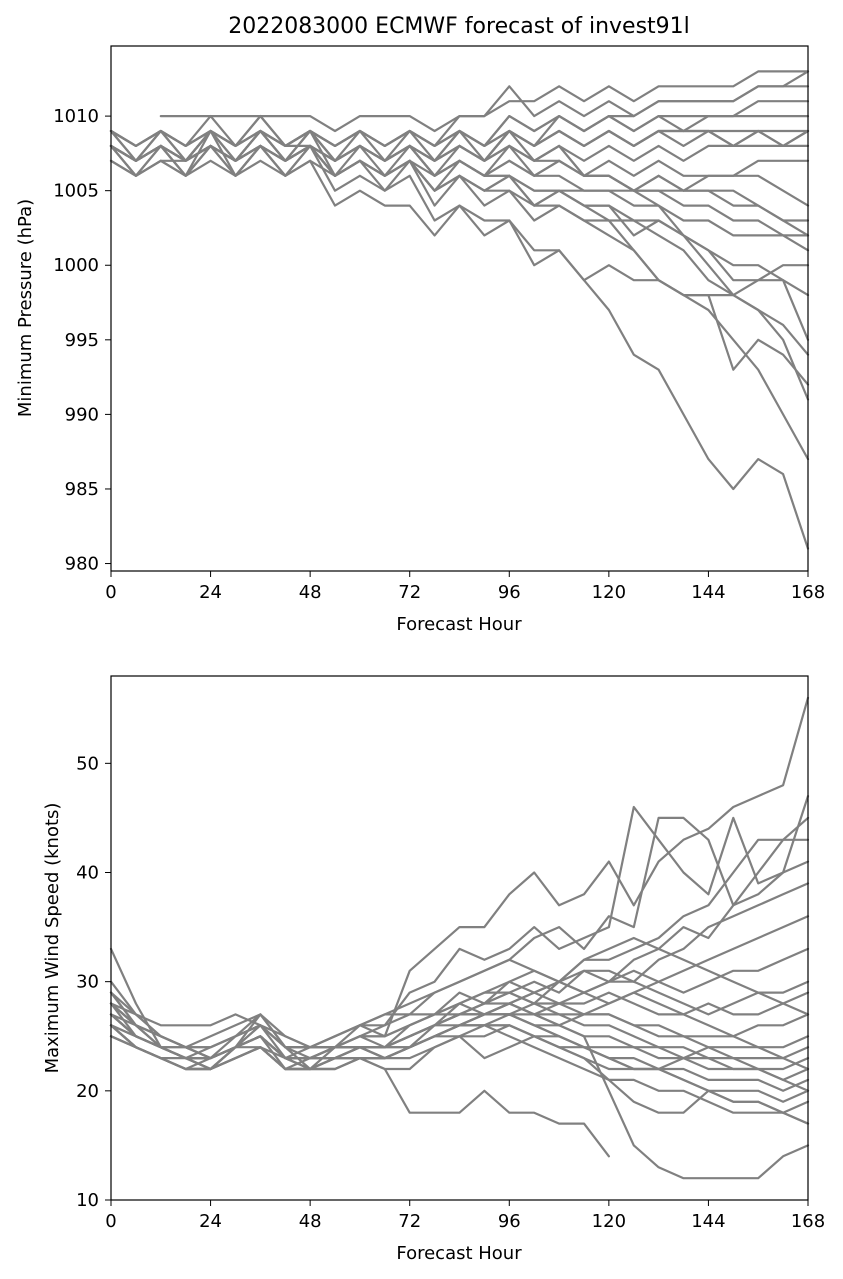 This screenshot has width=843, height=1279. What do you see at coordinates (609, 592) in the screenshot?
I see `pressure-x-tick-label: 120` at bounding box center [609, 592].